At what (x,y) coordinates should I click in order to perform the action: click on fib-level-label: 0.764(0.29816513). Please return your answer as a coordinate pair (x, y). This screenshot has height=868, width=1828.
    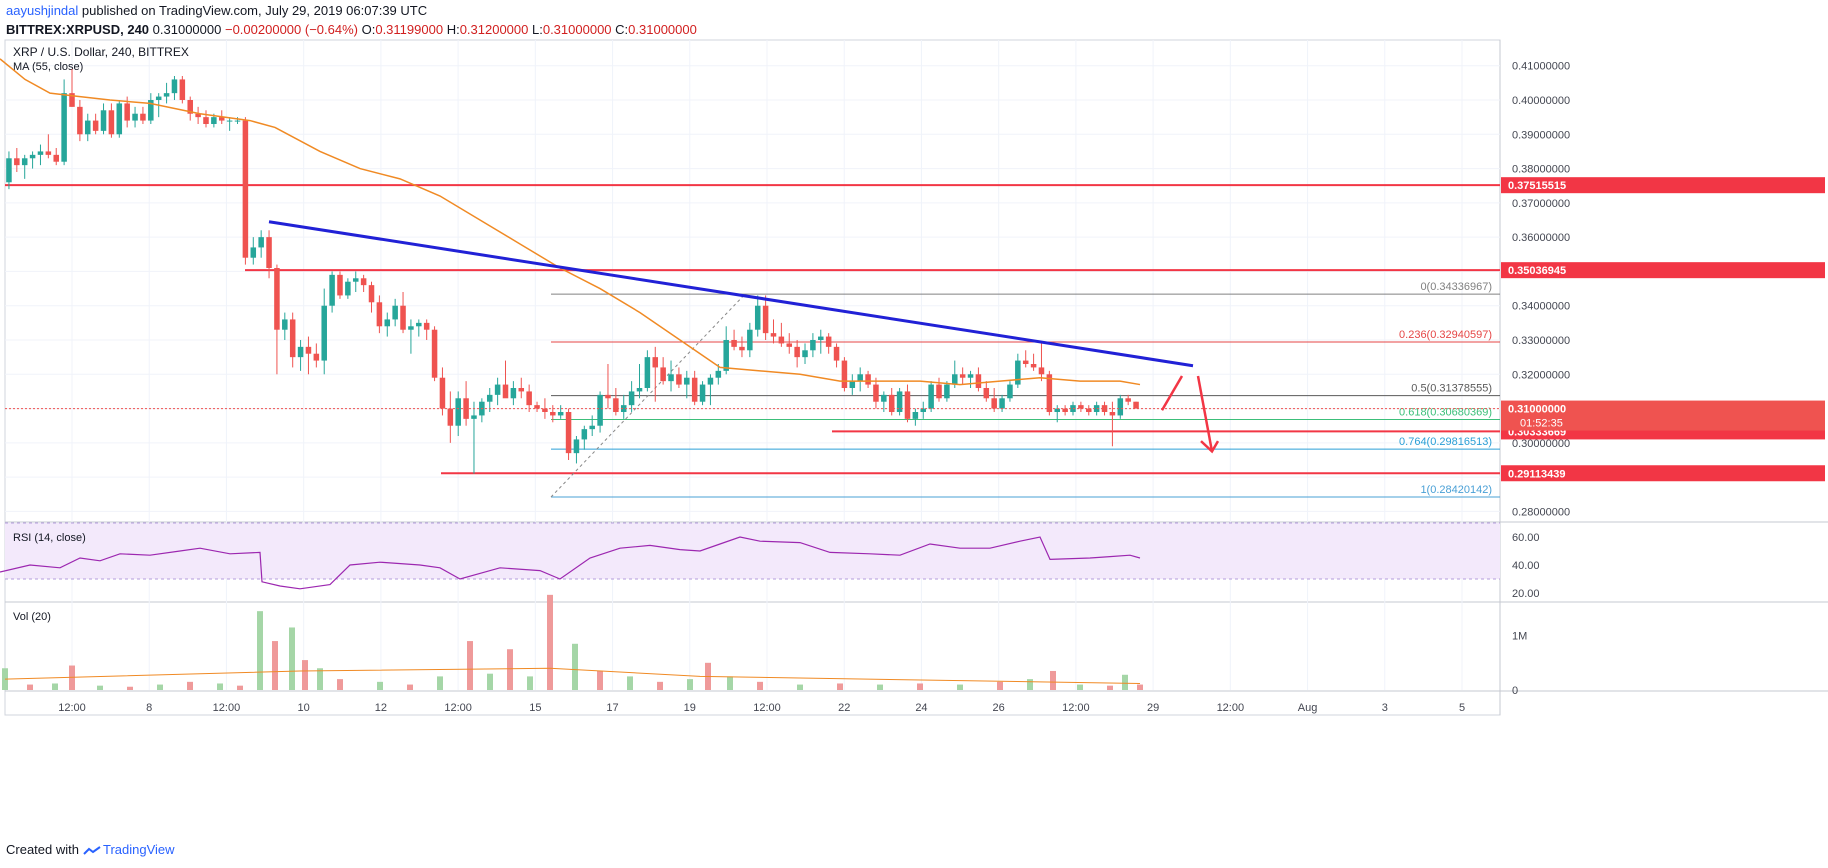
    Looking at the image, I should click on (1445, 442).